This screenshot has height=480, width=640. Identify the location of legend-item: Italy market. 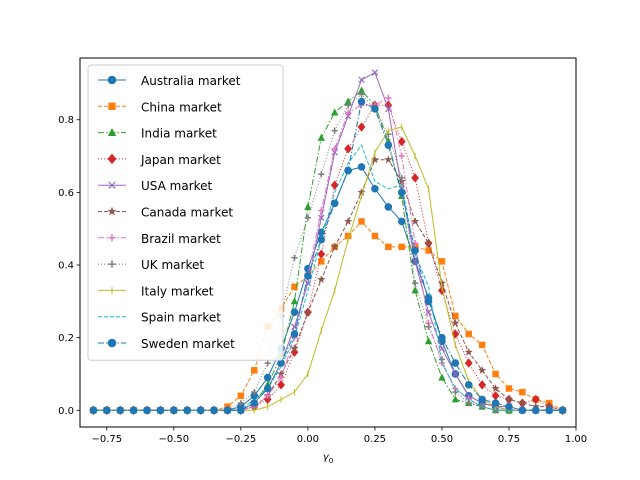
(156, 291).